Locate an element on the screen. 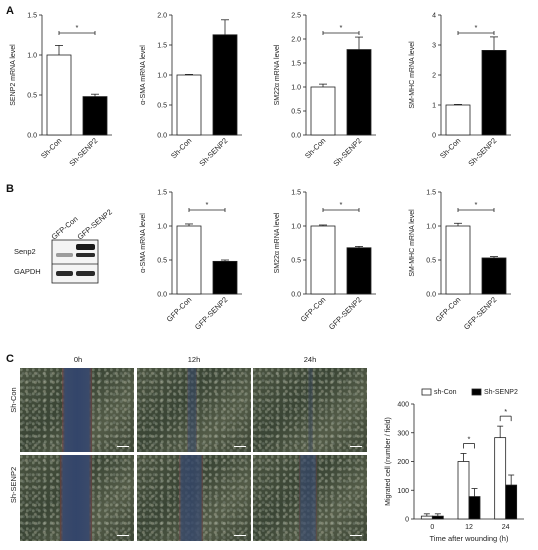  western-blot: GFP-Con GFP-SENP2 Senp2 GAPDH is located at coordinates (64, 245).